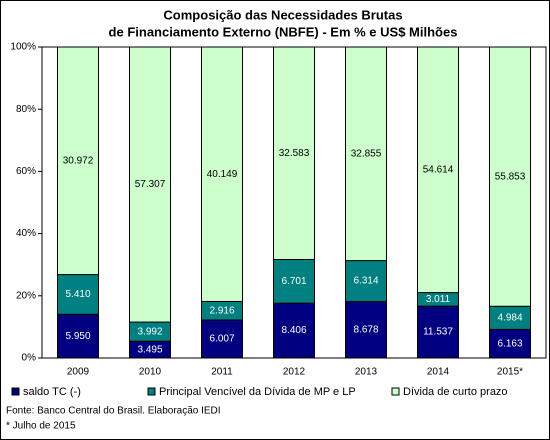 The height and width of the screenshot is (440, 550). I want to click on x-tick-label: 2013, so click(366, 372).